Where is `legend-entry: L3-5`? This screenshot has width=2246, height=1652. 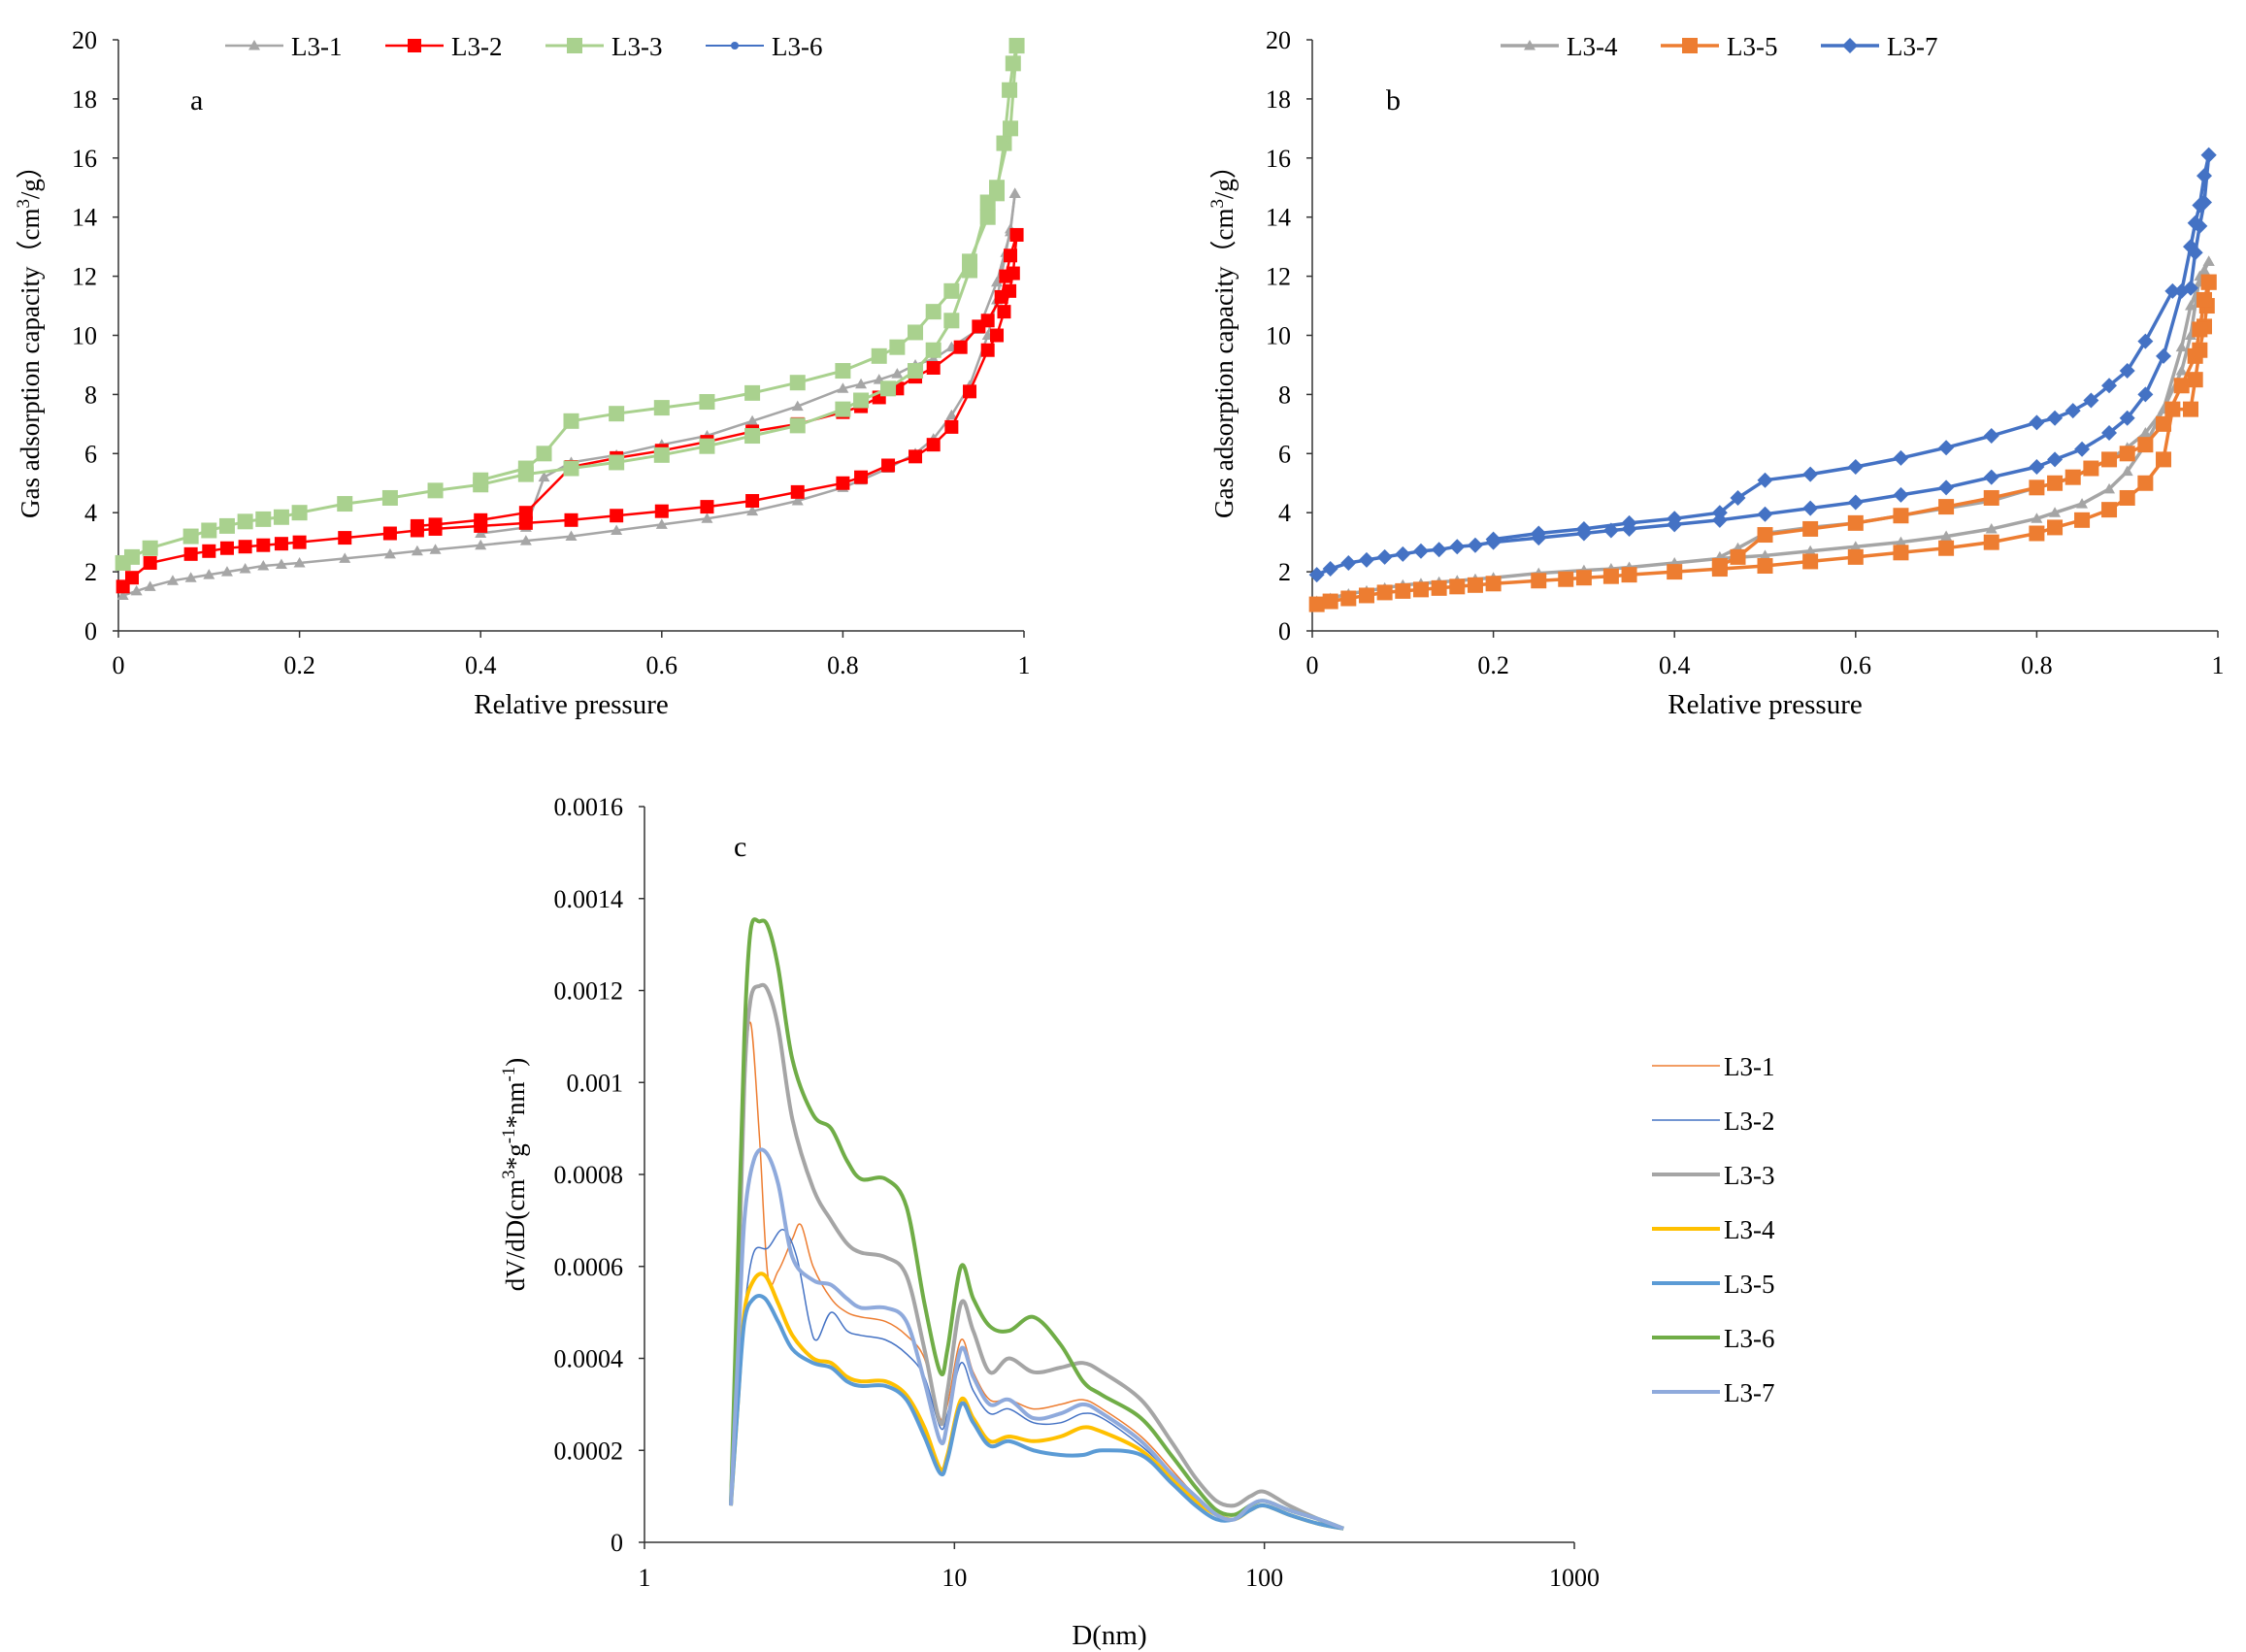
legend-entry: L3-5 is located at coordinates (1713, 1285).